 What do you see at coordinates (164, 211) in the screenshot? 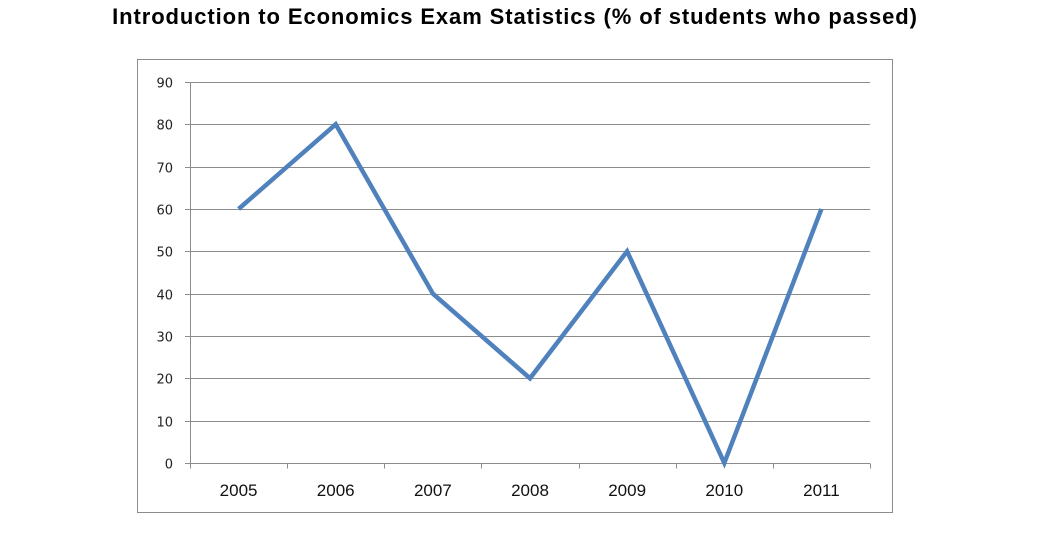
I see `y-tick-label: 60` at bounding box center [164, 211].